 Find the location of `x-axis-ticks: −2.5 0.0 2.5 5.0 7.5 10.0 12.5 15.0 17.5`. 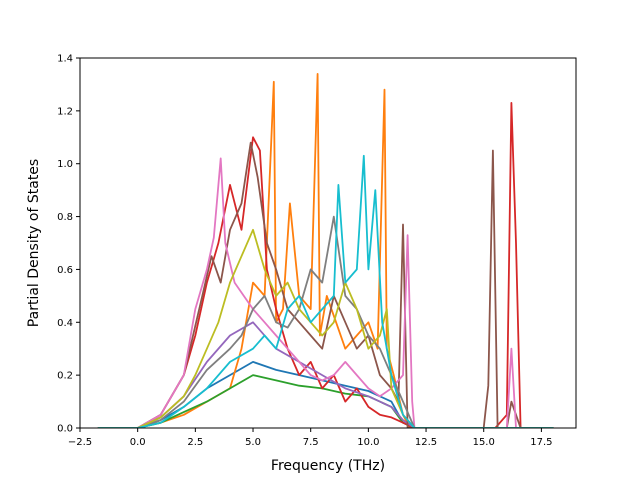

x-axis-ticks: −2.5 0.0 2.5 5.0 7.5 10.0 12.5 15.0 17.5 is located at coordinates (310, 438).